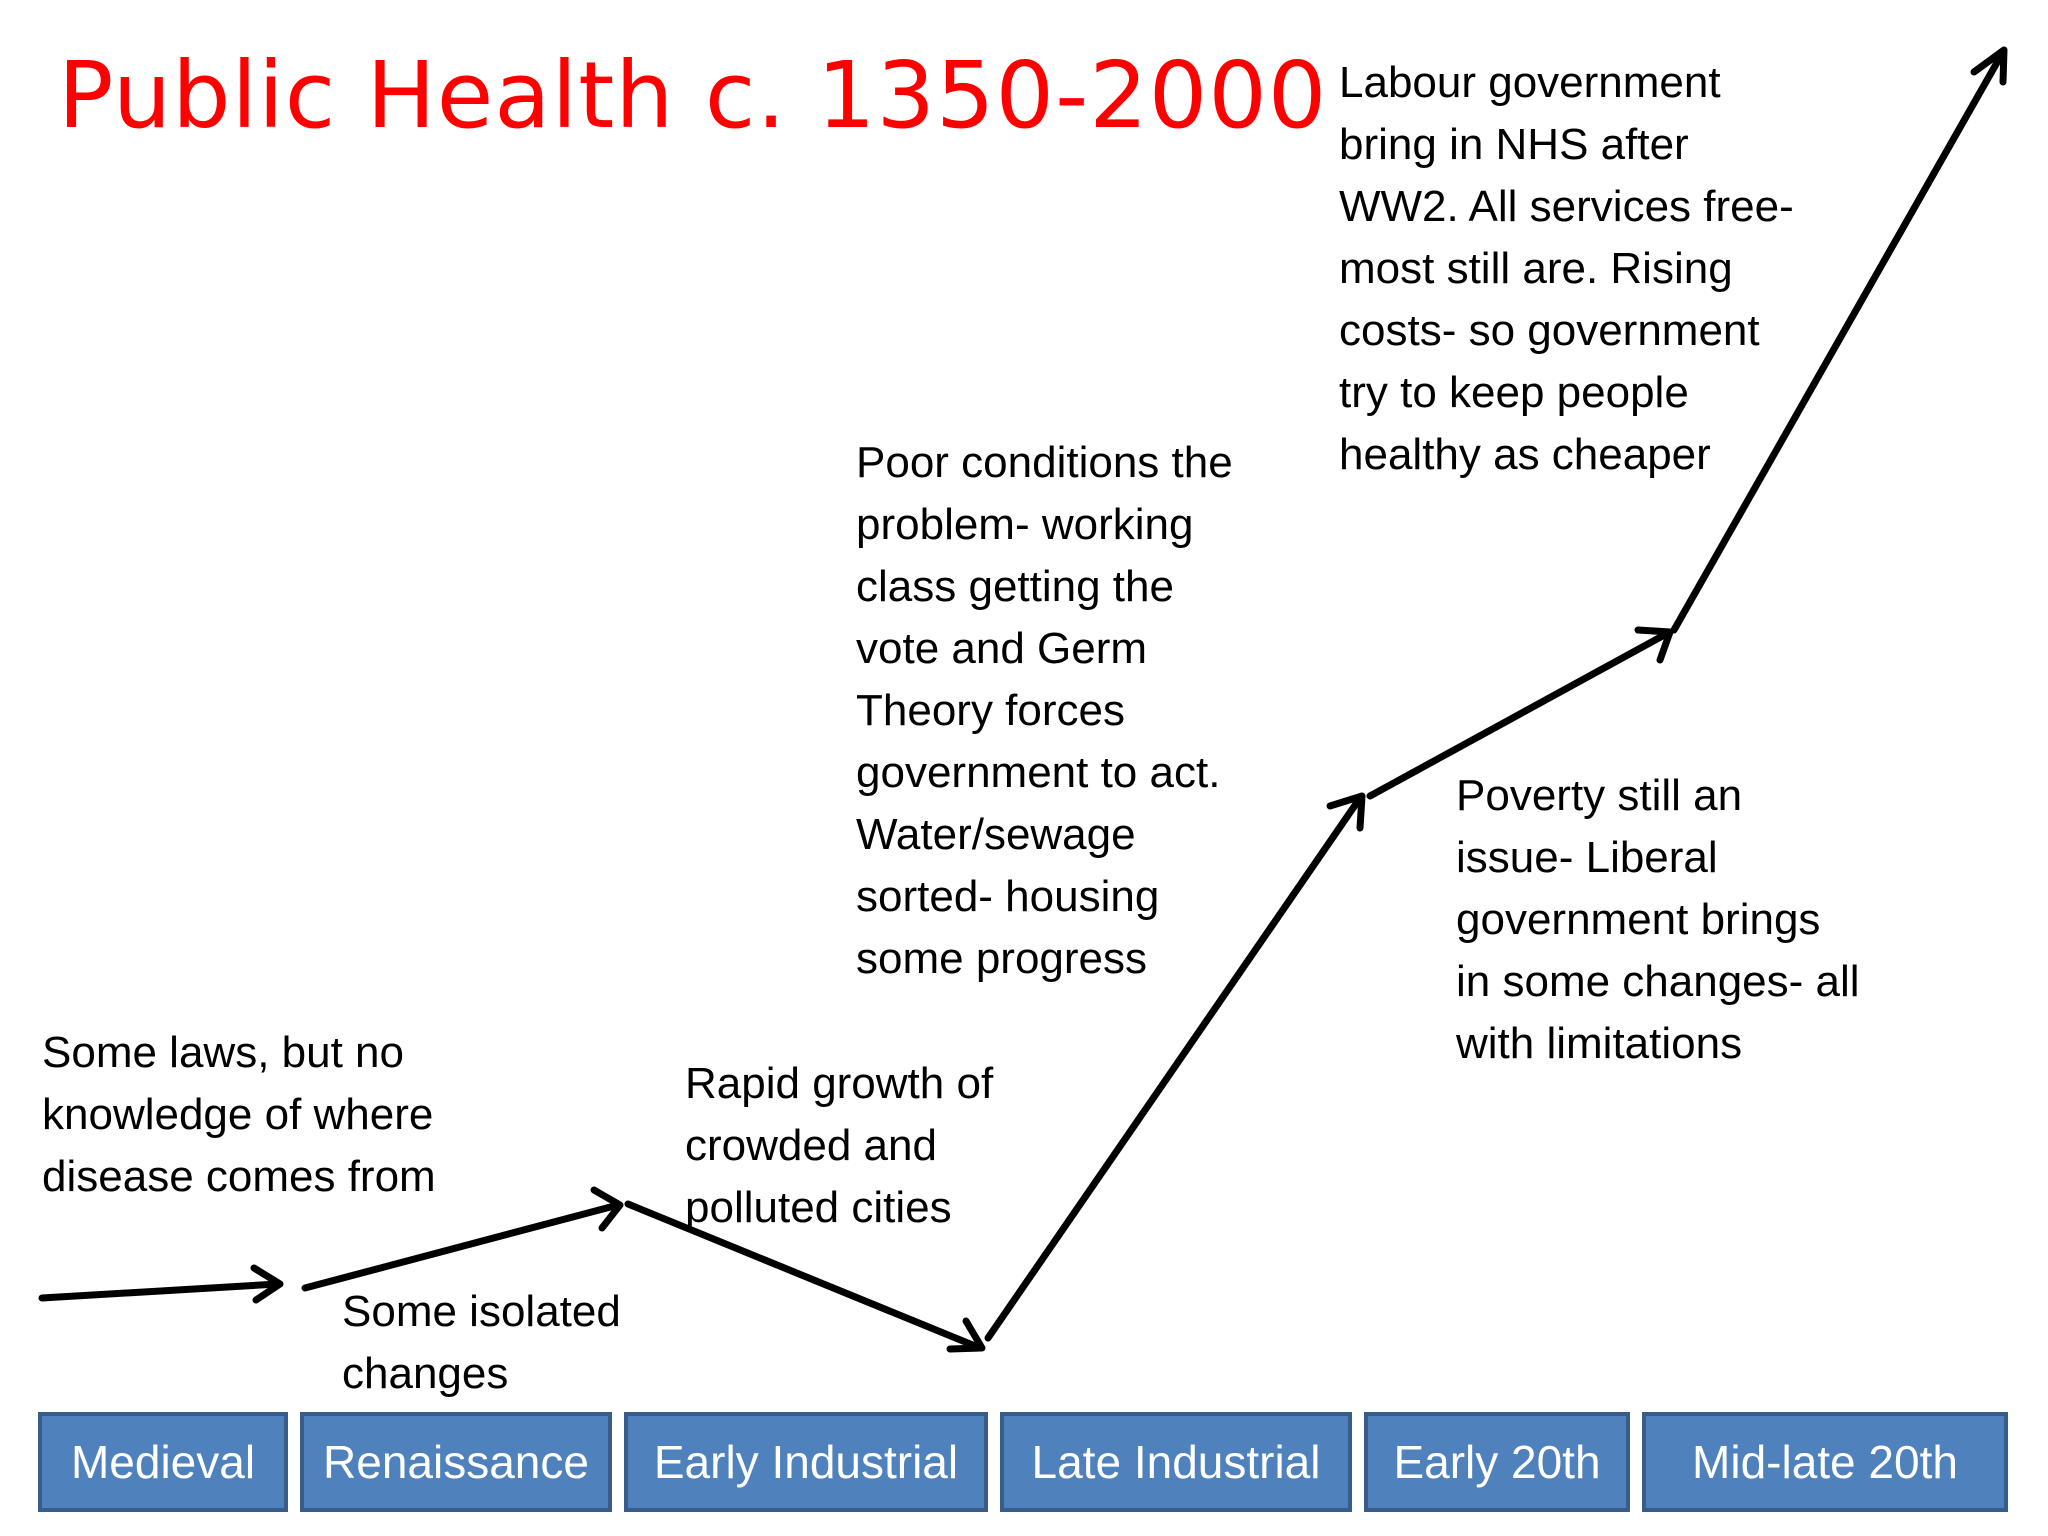  Describe the element at coordinates (806, 1462) in the screenshot. I see `period-early-industrial: Early Industrial` at that location.